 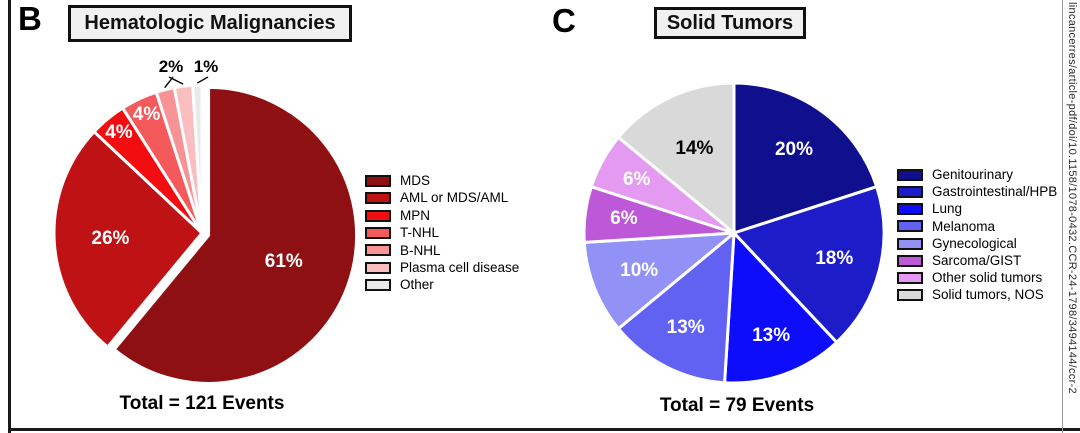 What do you see at coordinates (988, 295) in the screenshot?
I see `legend-label: Solid tumors, NOS` at bounding box center [988, 295].